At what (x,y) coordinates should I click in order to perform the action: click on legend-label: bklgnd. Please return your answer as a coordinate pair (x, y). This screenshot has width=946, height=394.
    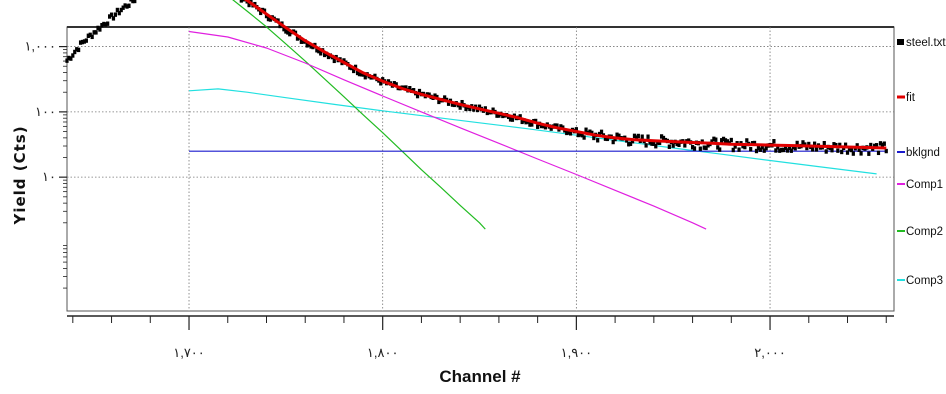
    Looking at the image, I should click on (923, 153).